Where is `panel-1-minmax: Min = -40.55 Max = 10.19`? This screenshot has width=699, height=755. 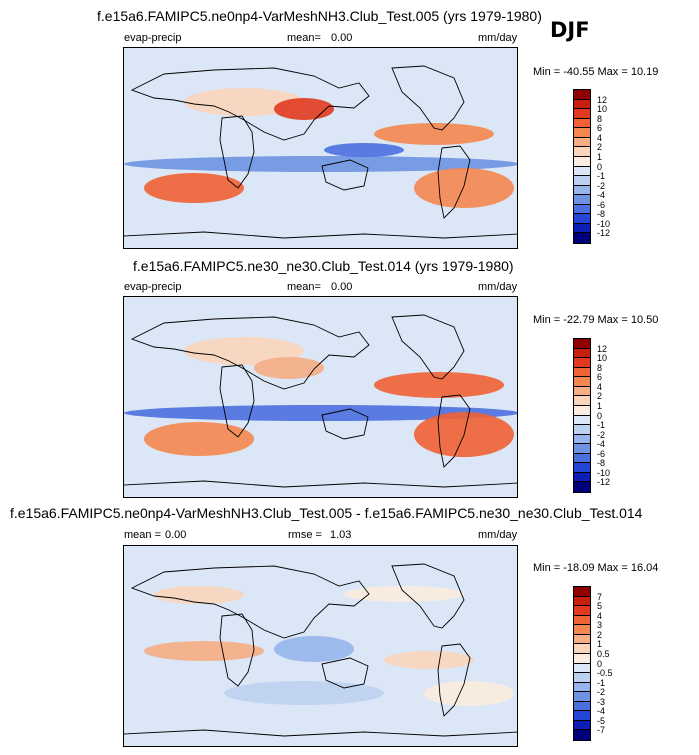
panel-1-minmax: Min = -40.55 Max = 10.19 is located at coordinates (596, 72).